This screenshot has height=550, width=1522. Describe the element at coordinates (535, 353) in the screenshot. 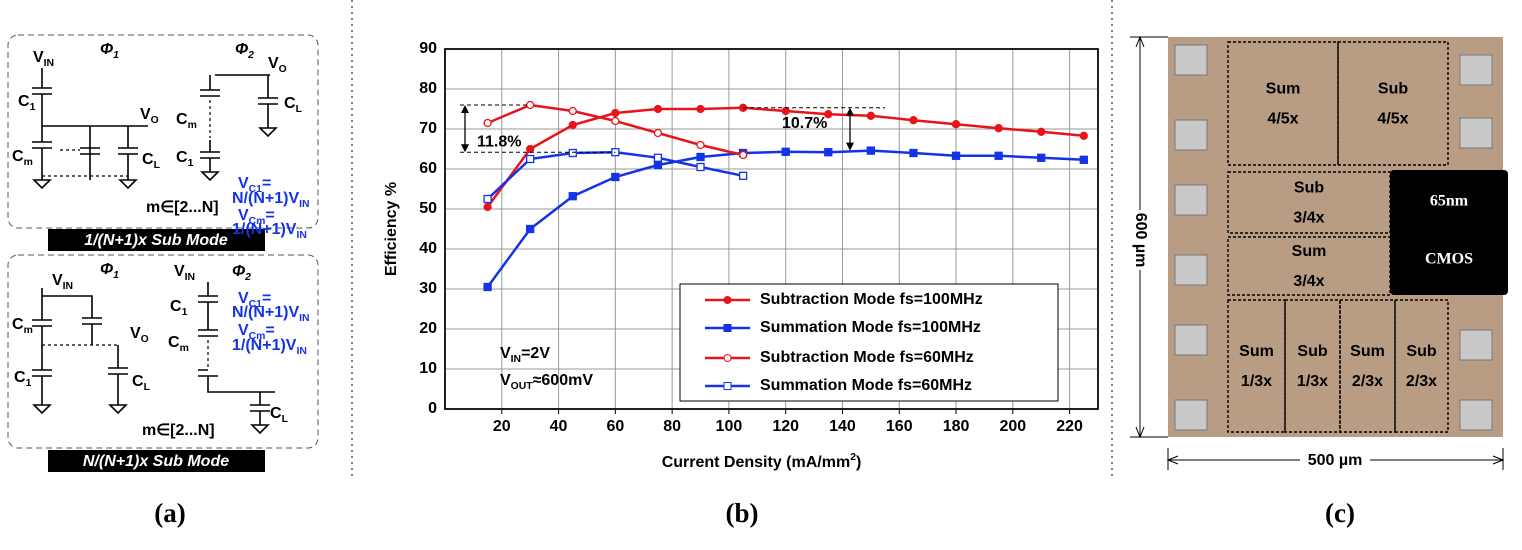

I see `condition-rest: =2V` at that location.